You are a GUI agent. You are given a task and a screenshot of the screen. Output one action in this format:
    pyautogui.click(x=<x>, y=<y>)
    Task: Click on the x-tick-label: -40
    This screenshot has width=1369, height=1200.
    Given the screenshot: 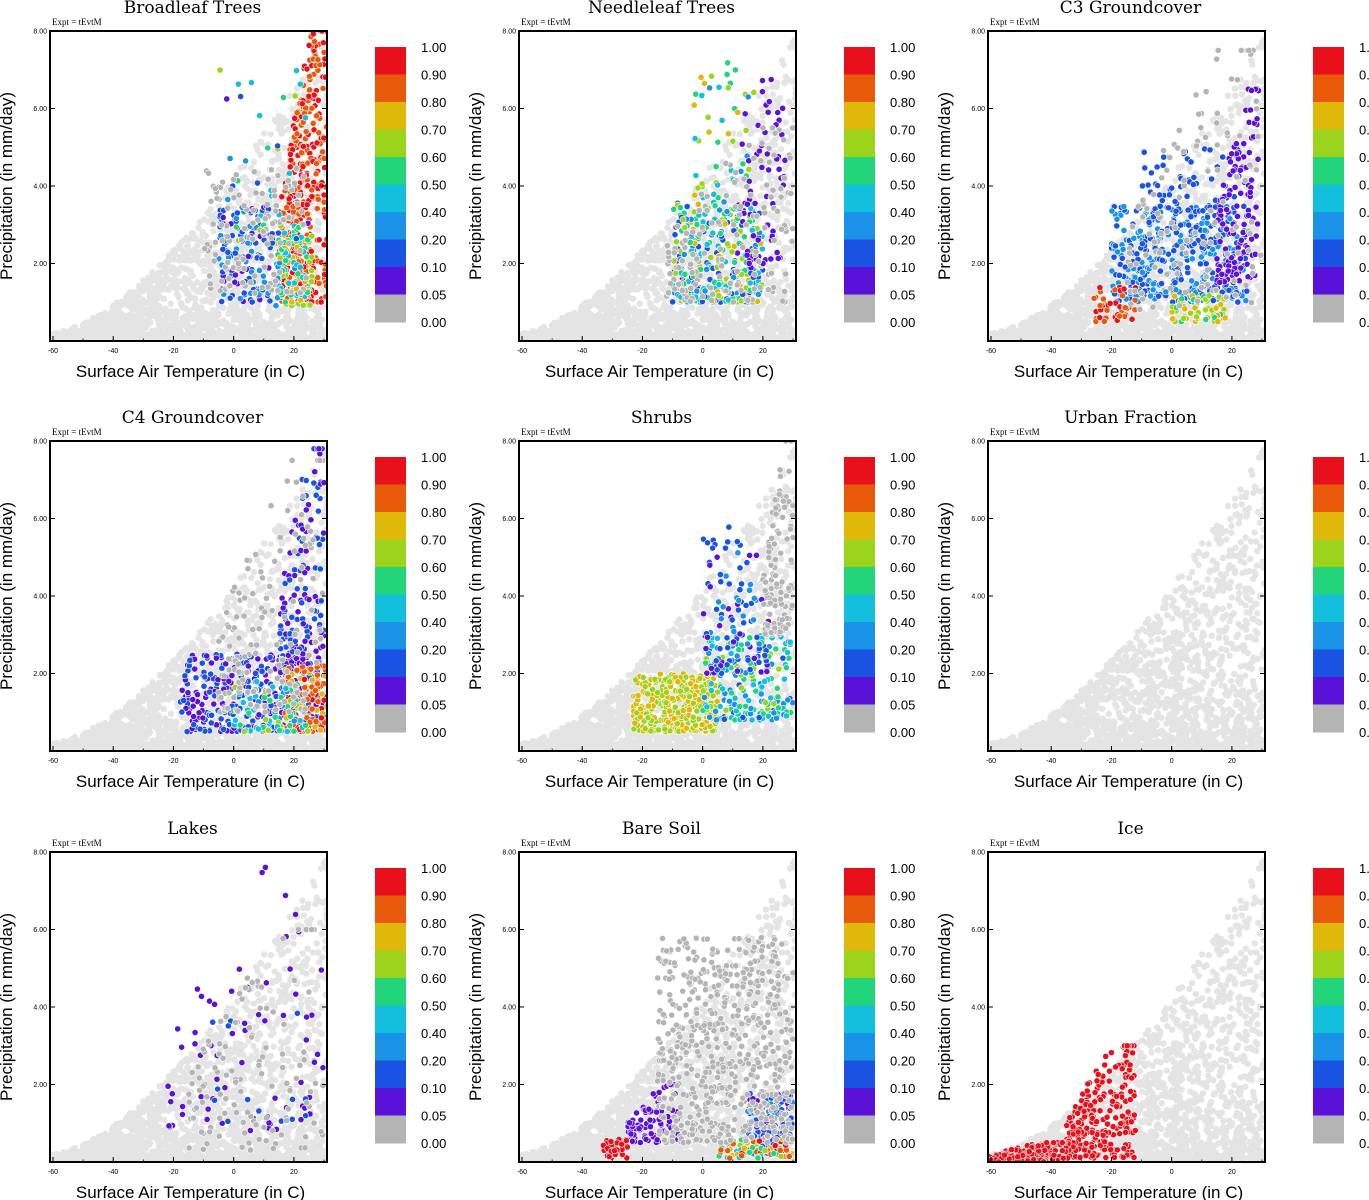 What is the action you would take?
    pyautogui.click(x=113, y=351)
    